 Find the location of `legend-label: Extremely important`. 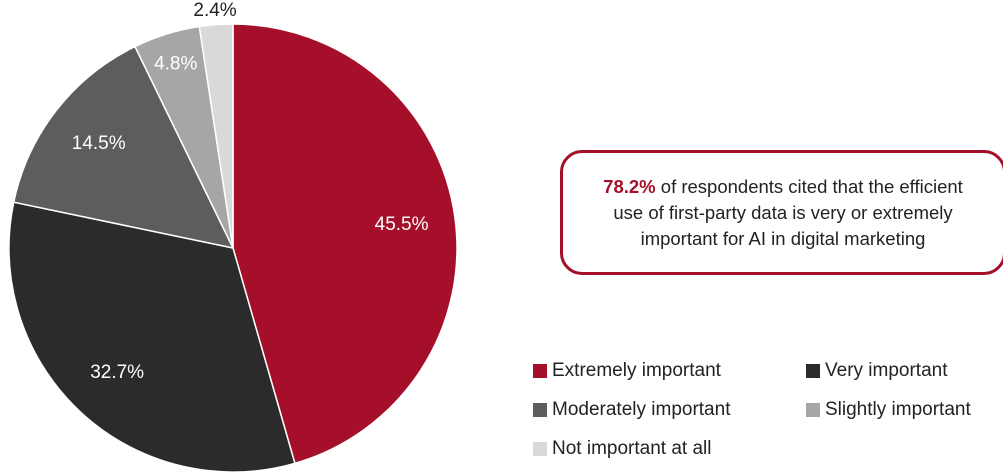

legend-label: Extremely important is located at coordinates (636, 370).